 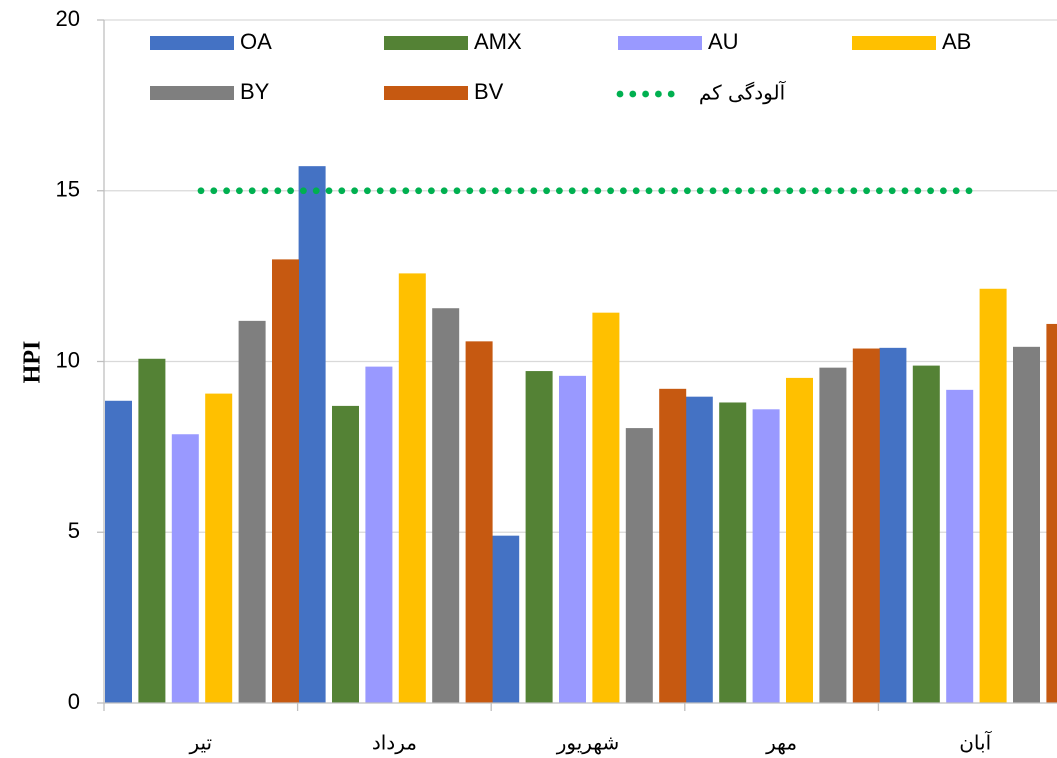 What do you see at coordinates (68, 189) in the screenshot?
I see `y-tick-label: 15` at bounding box center [68, 189].